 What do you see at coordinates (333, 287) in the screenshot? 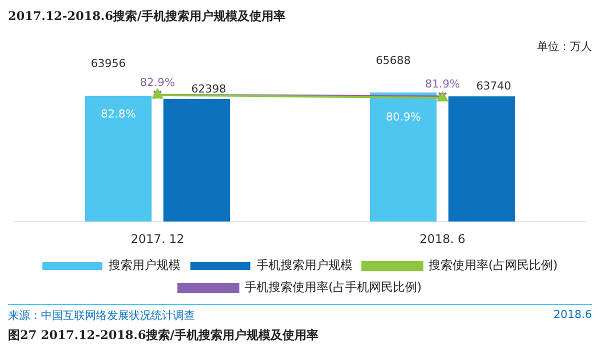
I see `legend-label: 手机搜索使用率(占手机网民比例)` at bounding box center [333, 287].